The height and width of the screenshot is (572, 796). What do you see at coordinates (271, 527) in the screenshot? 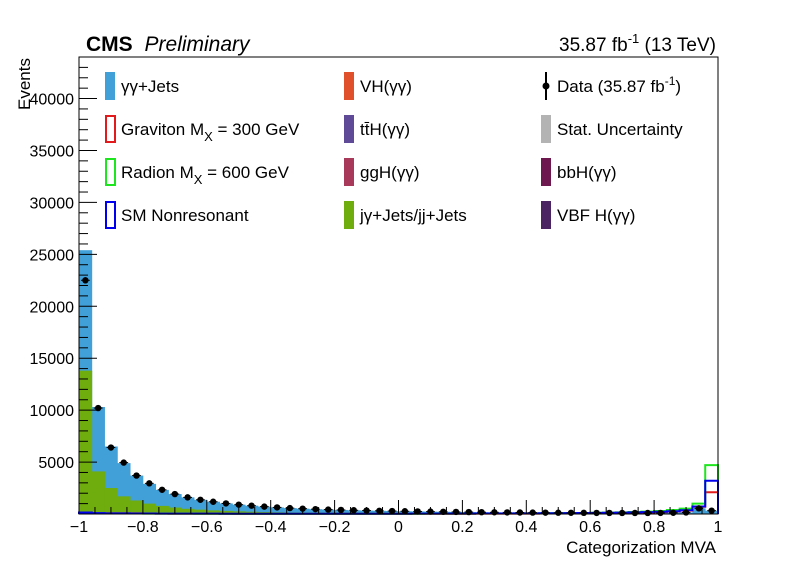
I see `x-tick-label-3: −0.4` at bounding box center [271, 527].